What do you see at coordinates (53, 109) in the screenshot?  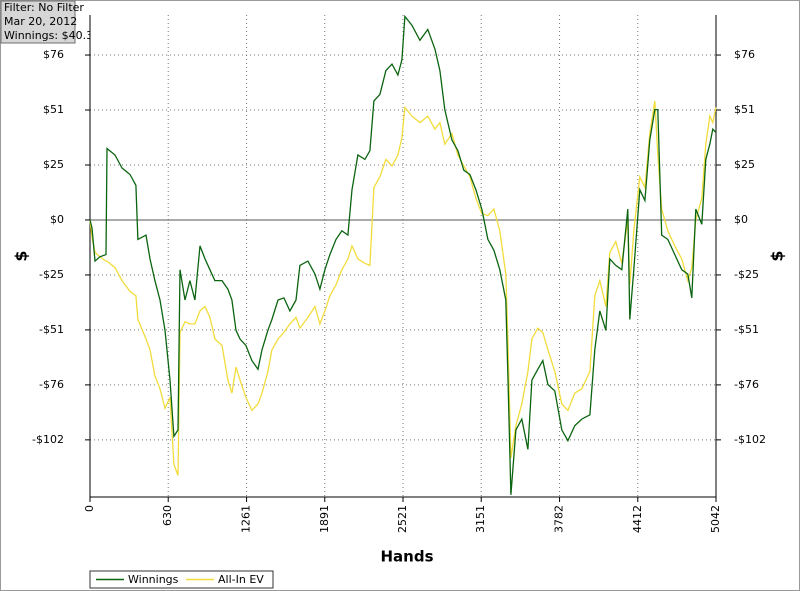 I see `y-tick-label: $51` at bounding box center [53, 109].